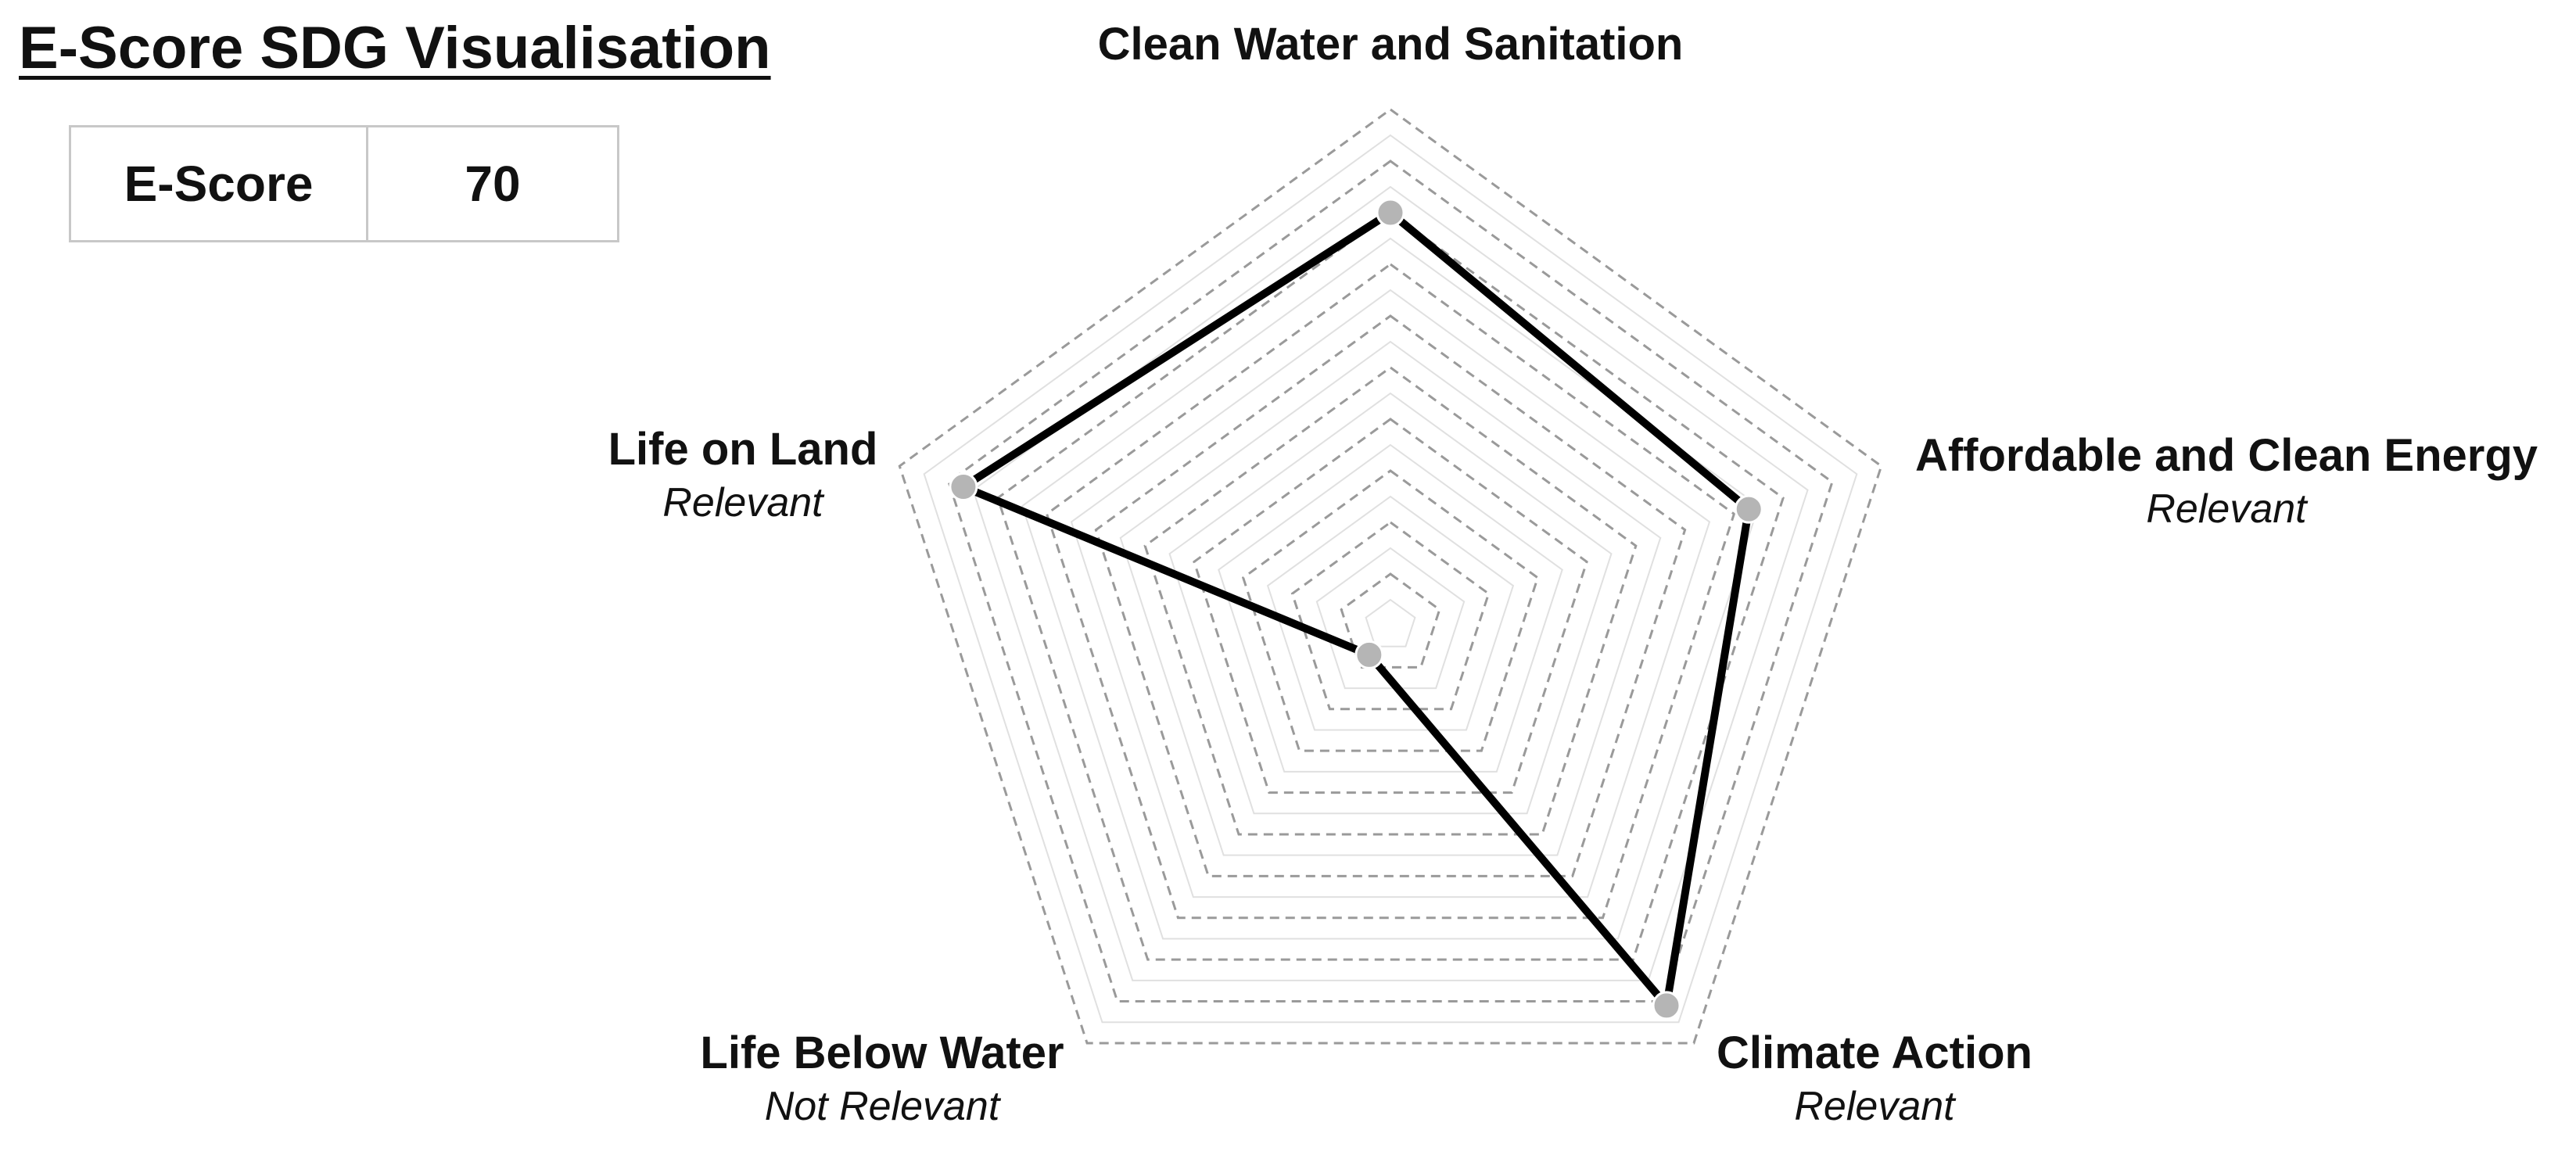 Image resolution: width=2576 pixels, height=1162 pixels. Describe the element at coordinates (220, 183) in the screenshot. I see `e-score-label: E-Score` at that location.